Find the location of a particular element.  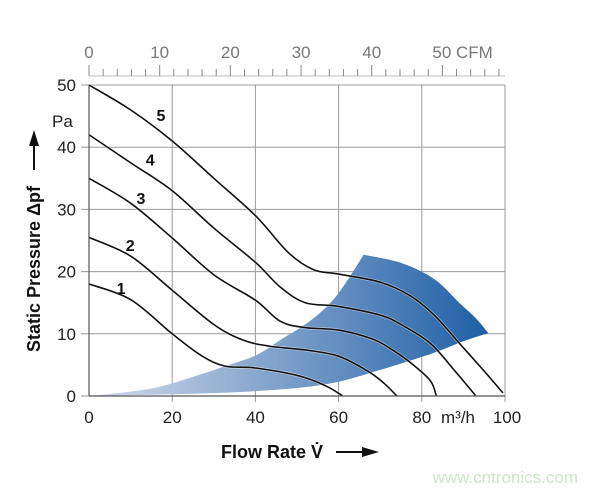

curve-label-3: 3 is located at coordinates (141, 199).